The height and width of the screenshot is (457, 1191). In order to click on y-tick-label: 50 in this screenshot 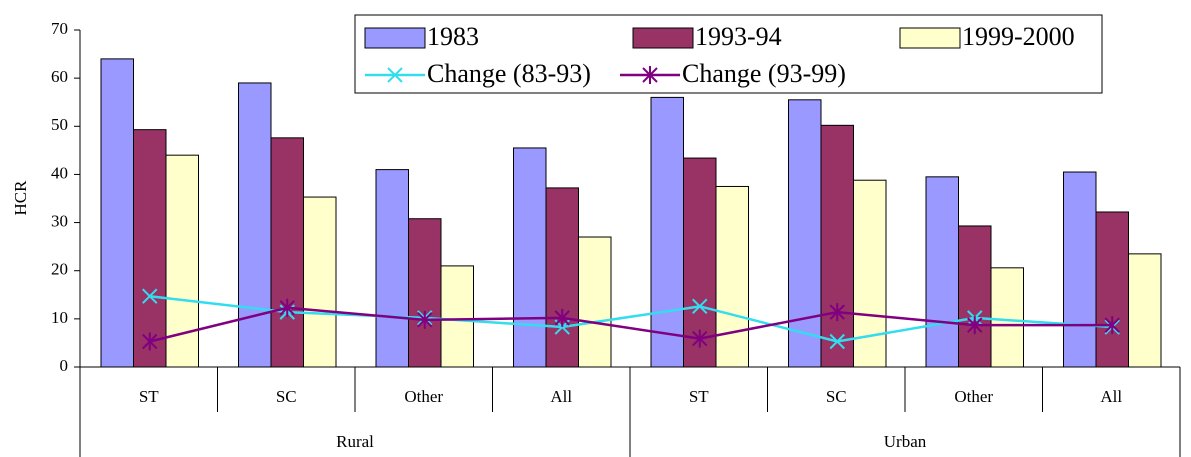, I will do `click(59, 124)`.